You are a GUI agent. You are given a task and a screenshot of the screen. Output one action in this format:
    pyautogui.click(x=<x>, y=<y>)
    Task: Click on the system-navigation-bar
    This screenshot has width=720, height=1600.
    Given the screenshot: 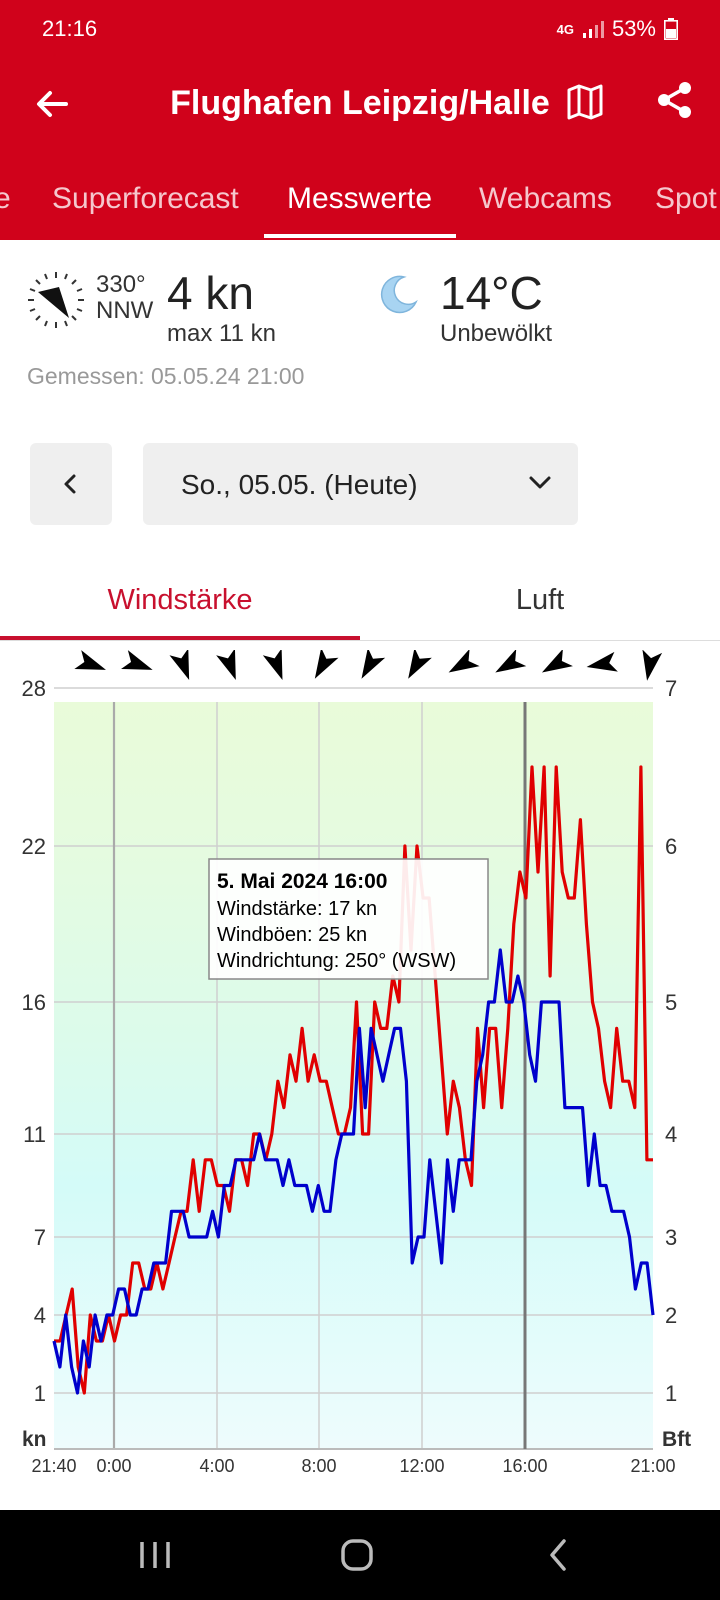 What is the action you would take?
    pyautogui.click(x=360, y=1555)
    